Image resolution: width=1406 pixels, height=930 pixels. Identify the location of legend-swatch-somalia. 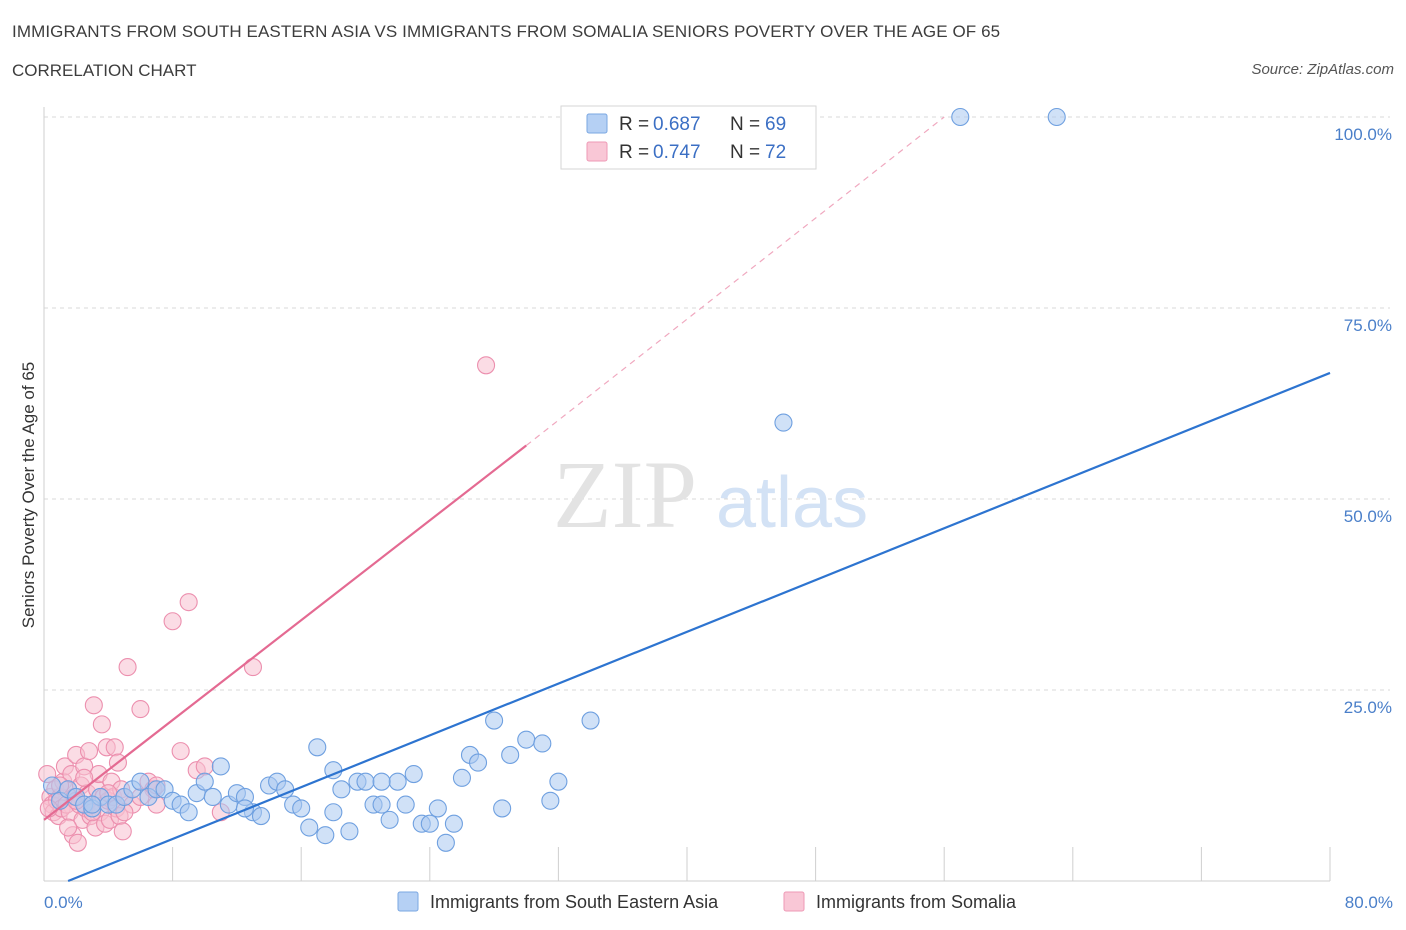
(597, 151).